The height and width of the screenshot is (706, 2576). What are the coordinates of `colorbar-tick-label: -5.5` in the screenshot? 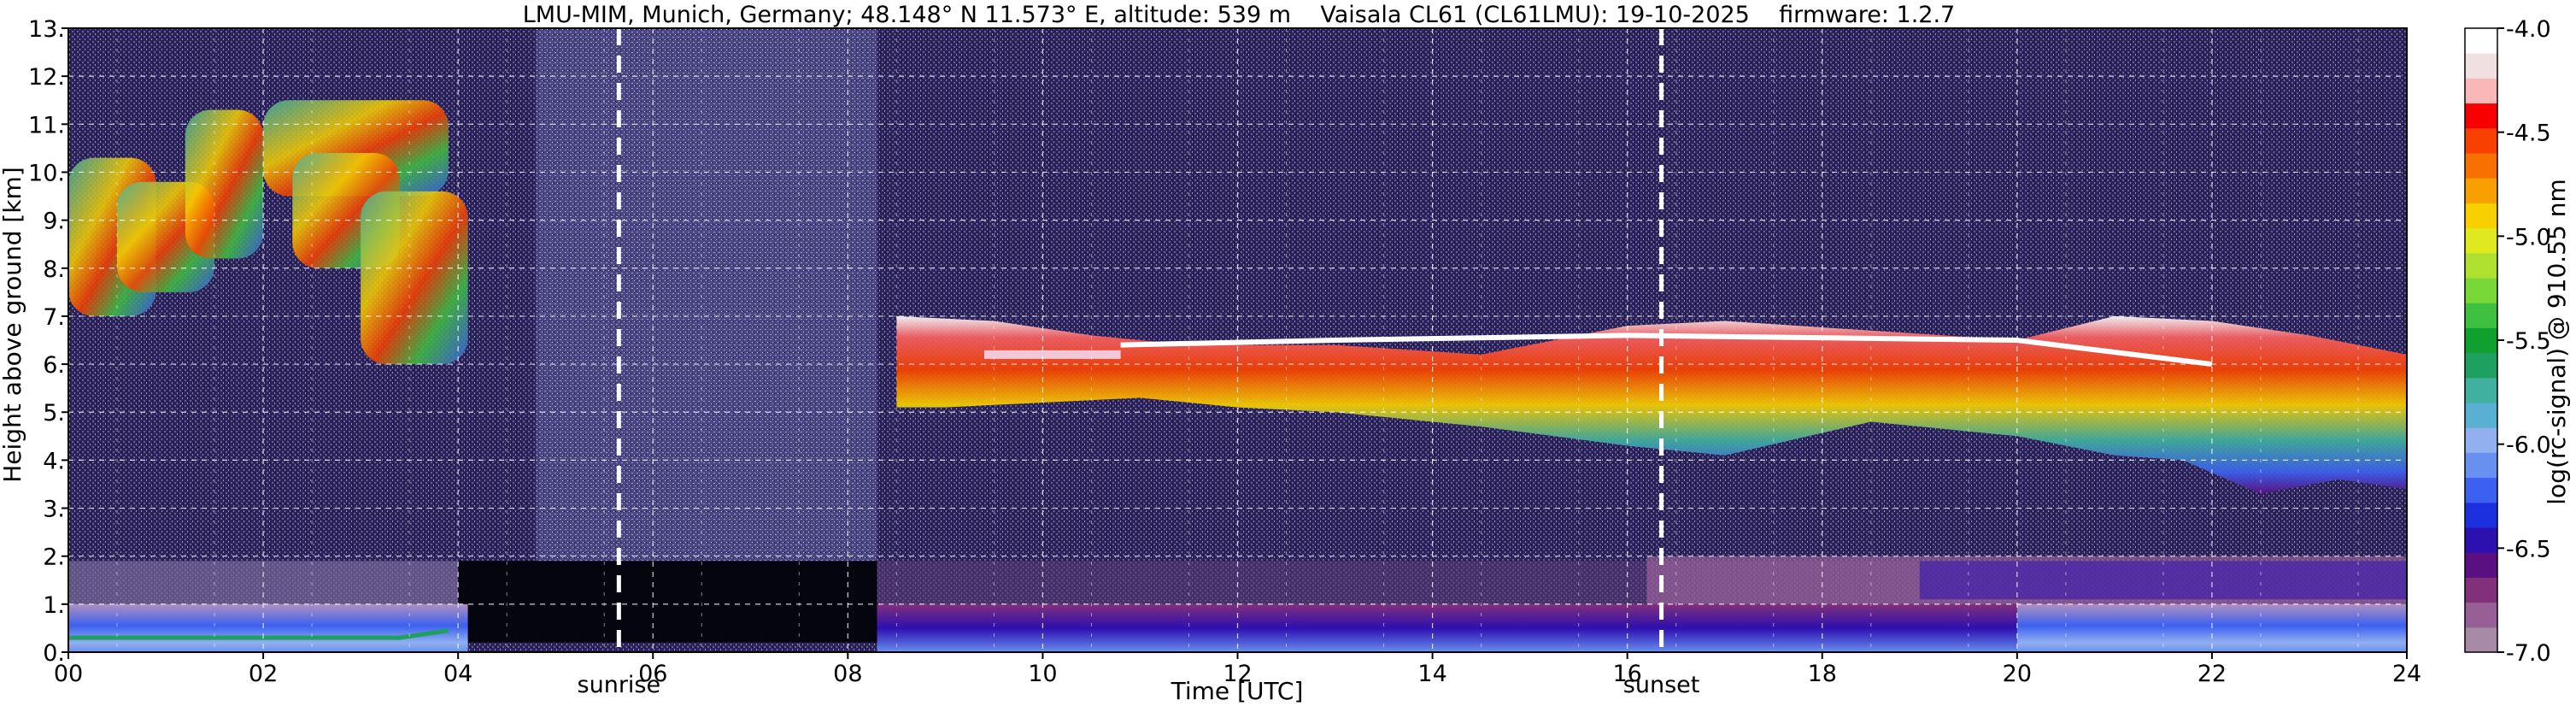 It's located at (2528, 341).